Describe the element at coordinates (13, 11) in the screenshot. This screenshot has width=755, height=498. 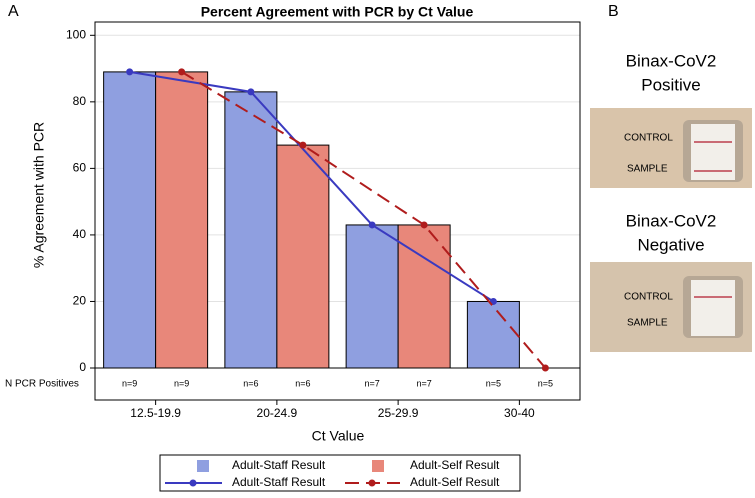
I see `panel-label: A` at that location.